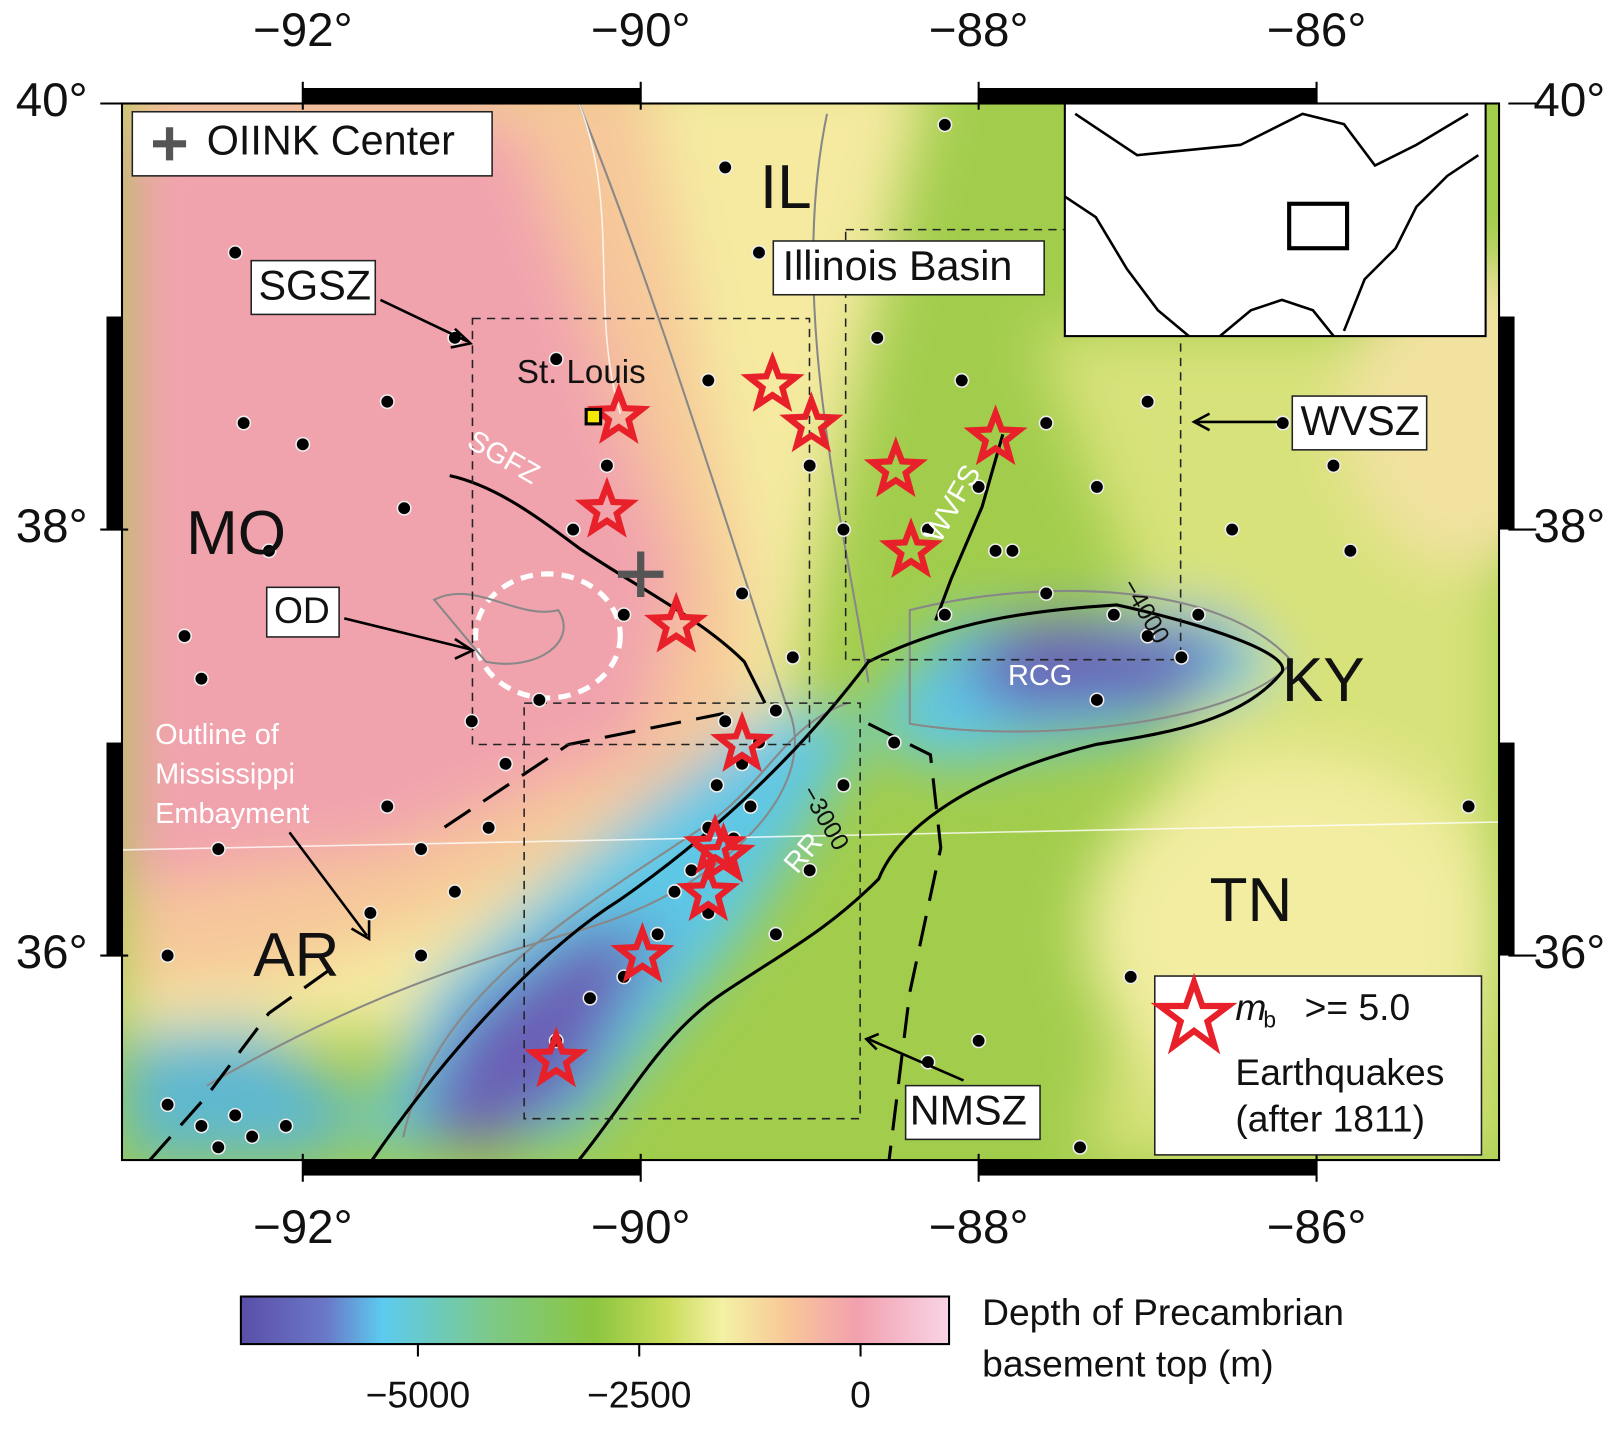 The image size is (1620, 1430). Describe the element at coordinates (595, 1320) in the screenshot. I see `colorbar` at that location.